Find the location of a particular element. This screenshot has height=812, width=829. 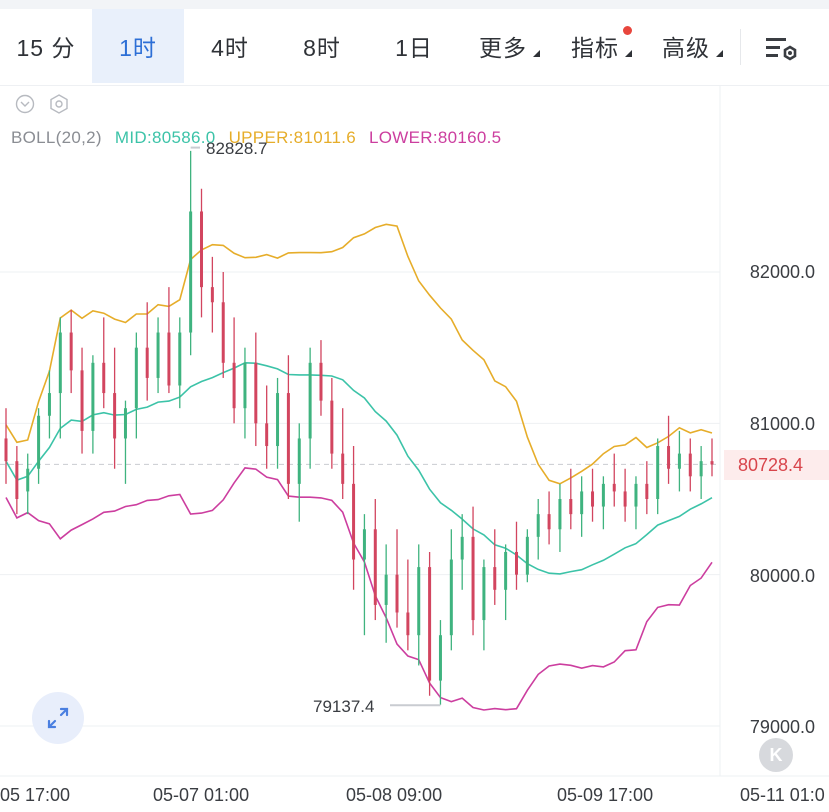

tab-more-label: 更多 is located at coordinates (503, 48).